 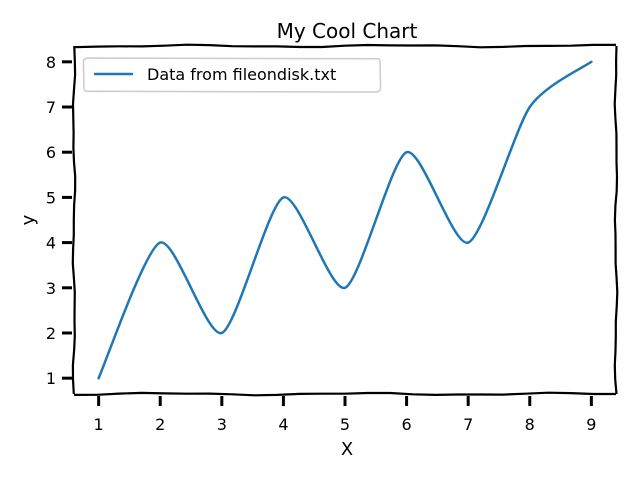 I want to click on y-axis-label: y, so click(x=28, y=219).